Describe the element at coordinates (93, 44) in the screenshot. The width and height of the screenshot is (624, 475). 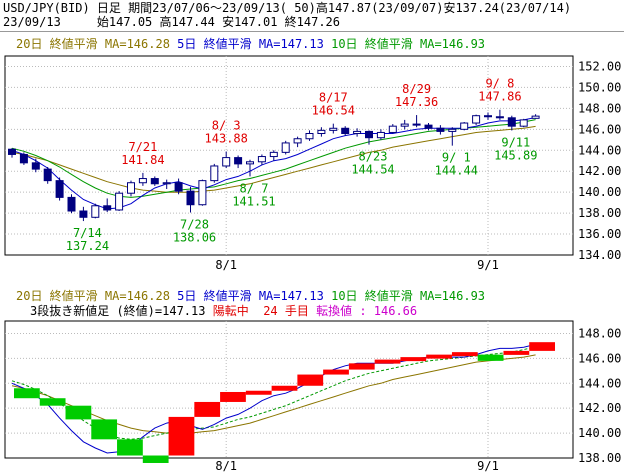
I see `legend-ma20: 20日 終値平滑 MA=146.28` at that location.